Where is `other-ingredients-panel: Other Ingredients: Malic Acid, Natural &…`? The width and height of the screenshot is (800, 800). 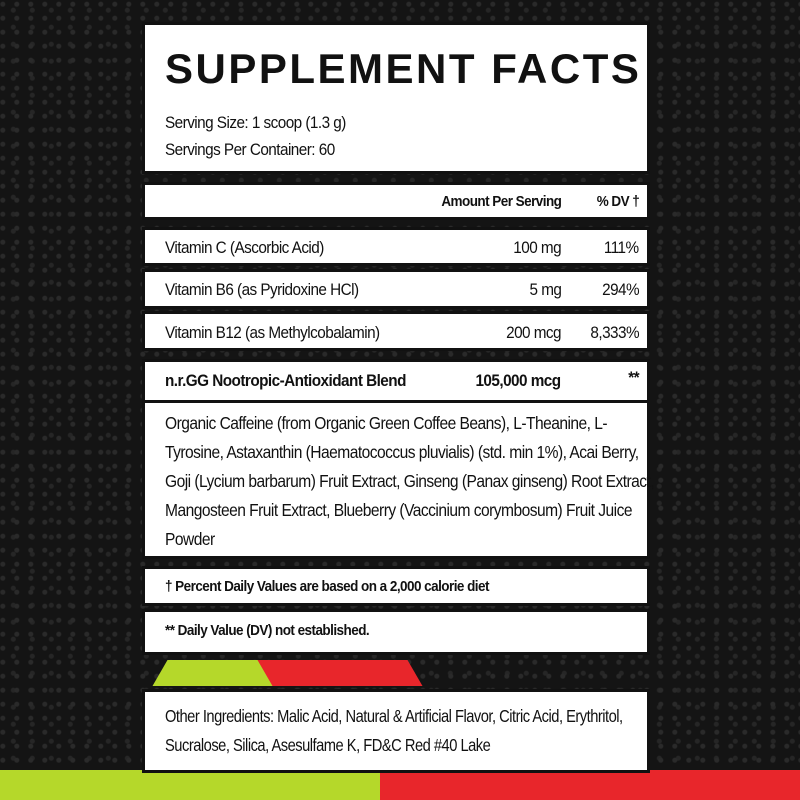
other-ingredients-panel: Other Ingredients: Malic Acid, Natural &… is located at coordinates (396, 731).